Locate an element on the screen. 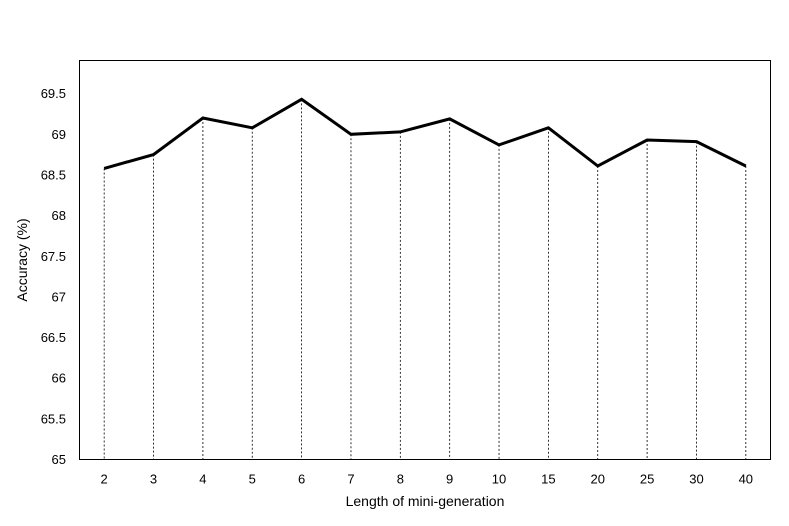 The width and height of the screenshot is (789, 526). x-tick-label: 30 is located at coordinates (696, 479).